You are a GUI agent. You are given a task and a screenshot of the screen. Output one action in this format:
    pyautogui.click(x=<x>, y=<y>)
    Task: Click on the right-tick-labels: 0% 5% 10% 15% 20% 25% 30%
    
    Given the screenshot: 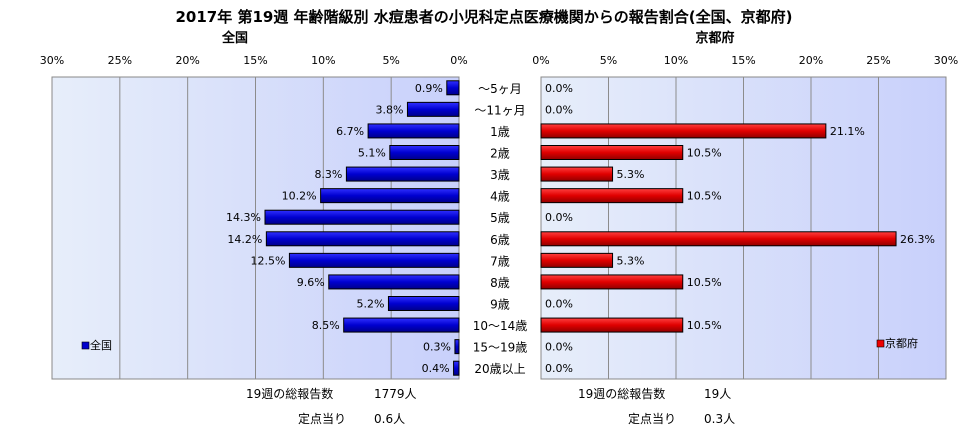 What is the action you would take?
    pyautogui.click(x=745, y=60)
    